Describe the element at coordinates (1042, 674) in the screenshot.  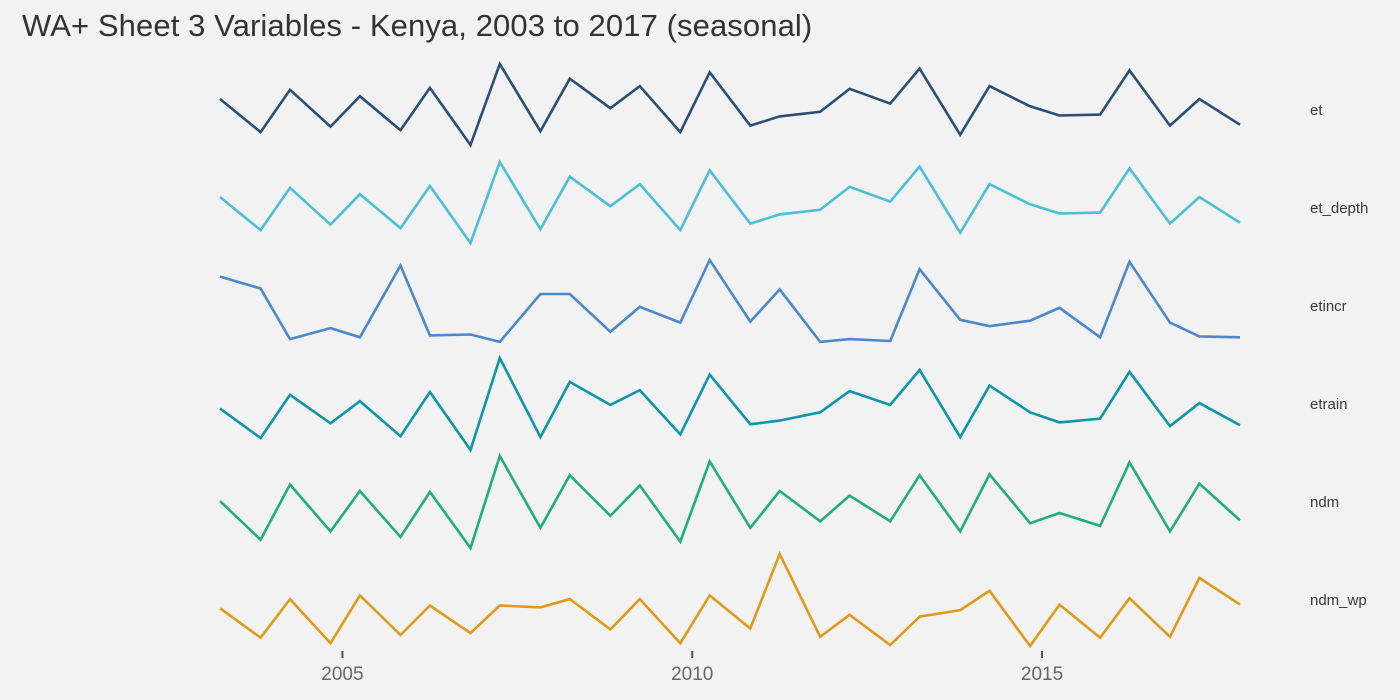
I see `x-tick-label: 2015` at that location.